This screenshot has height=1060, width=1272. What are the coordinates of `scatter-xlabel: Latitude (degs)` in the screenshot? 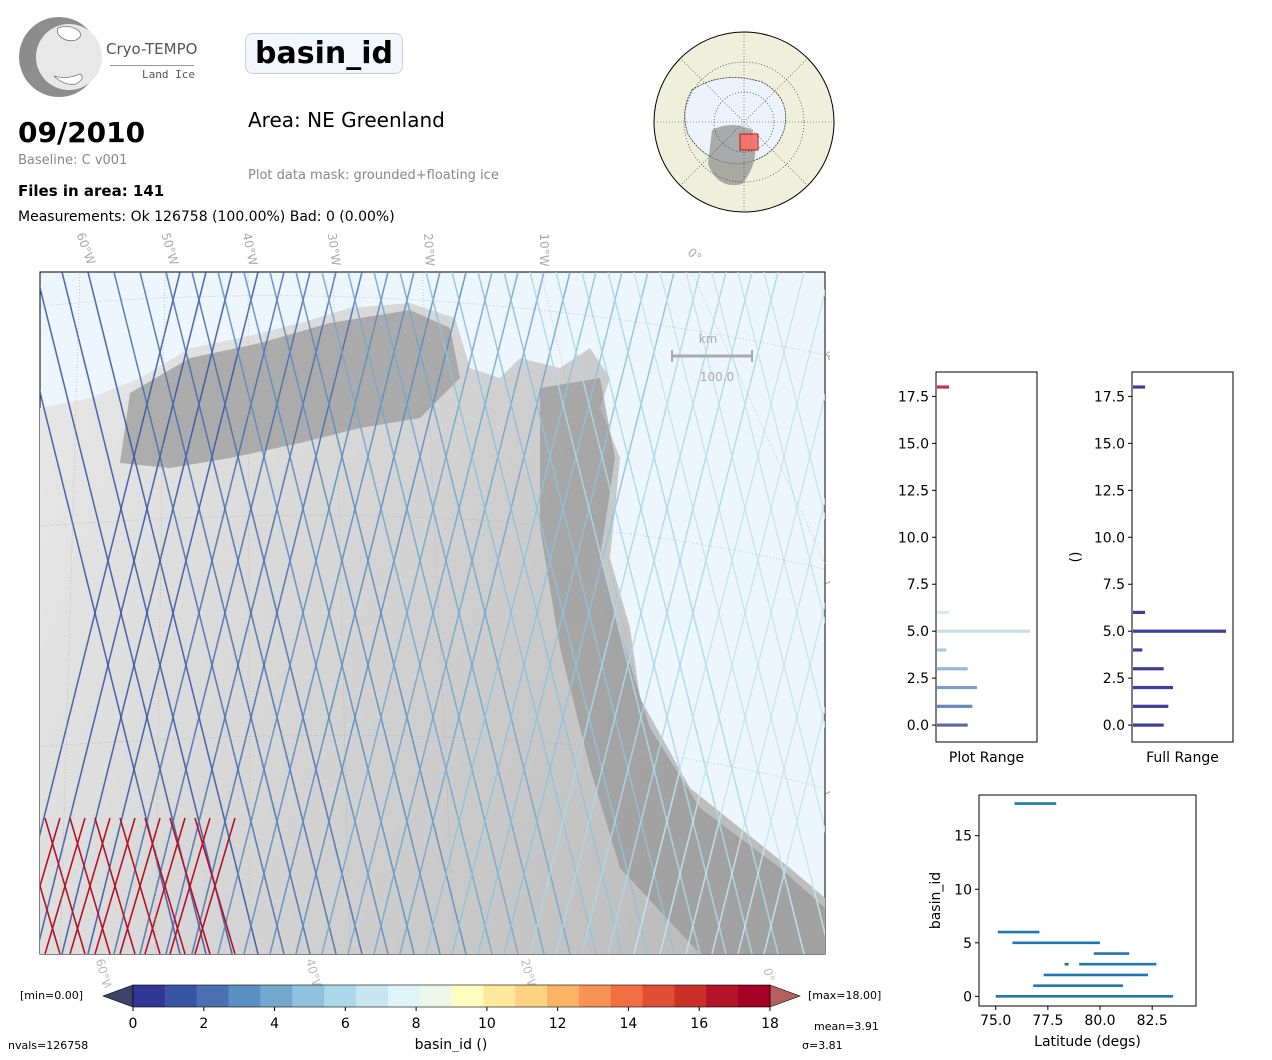 It's located at (1087, 1042).